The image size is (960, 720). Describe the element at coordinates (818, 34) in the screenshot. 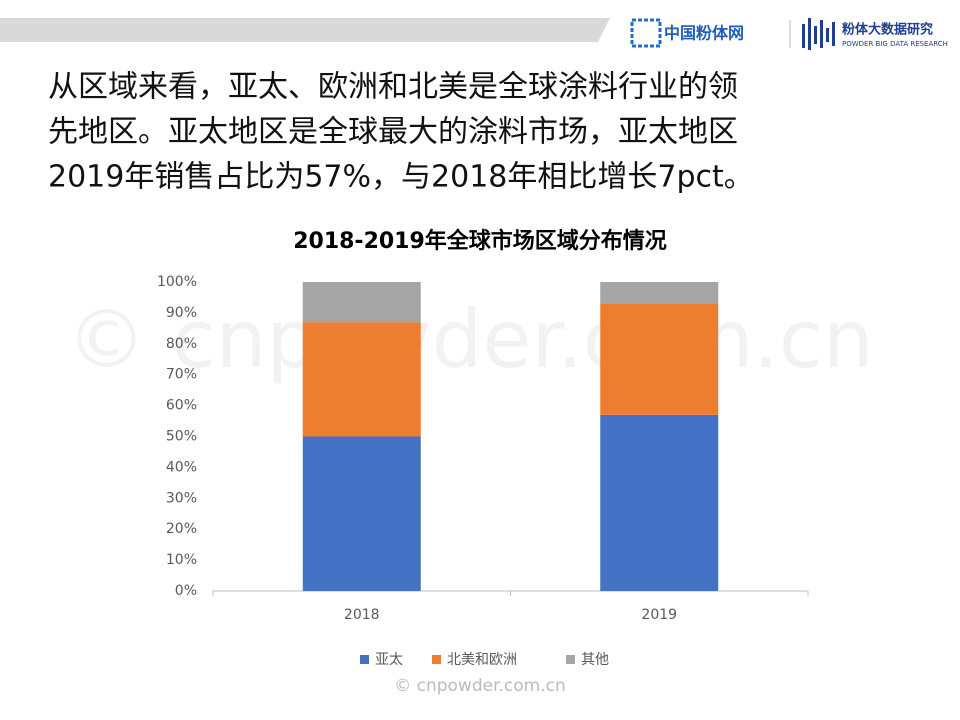

I see `logo-bars` at that location.